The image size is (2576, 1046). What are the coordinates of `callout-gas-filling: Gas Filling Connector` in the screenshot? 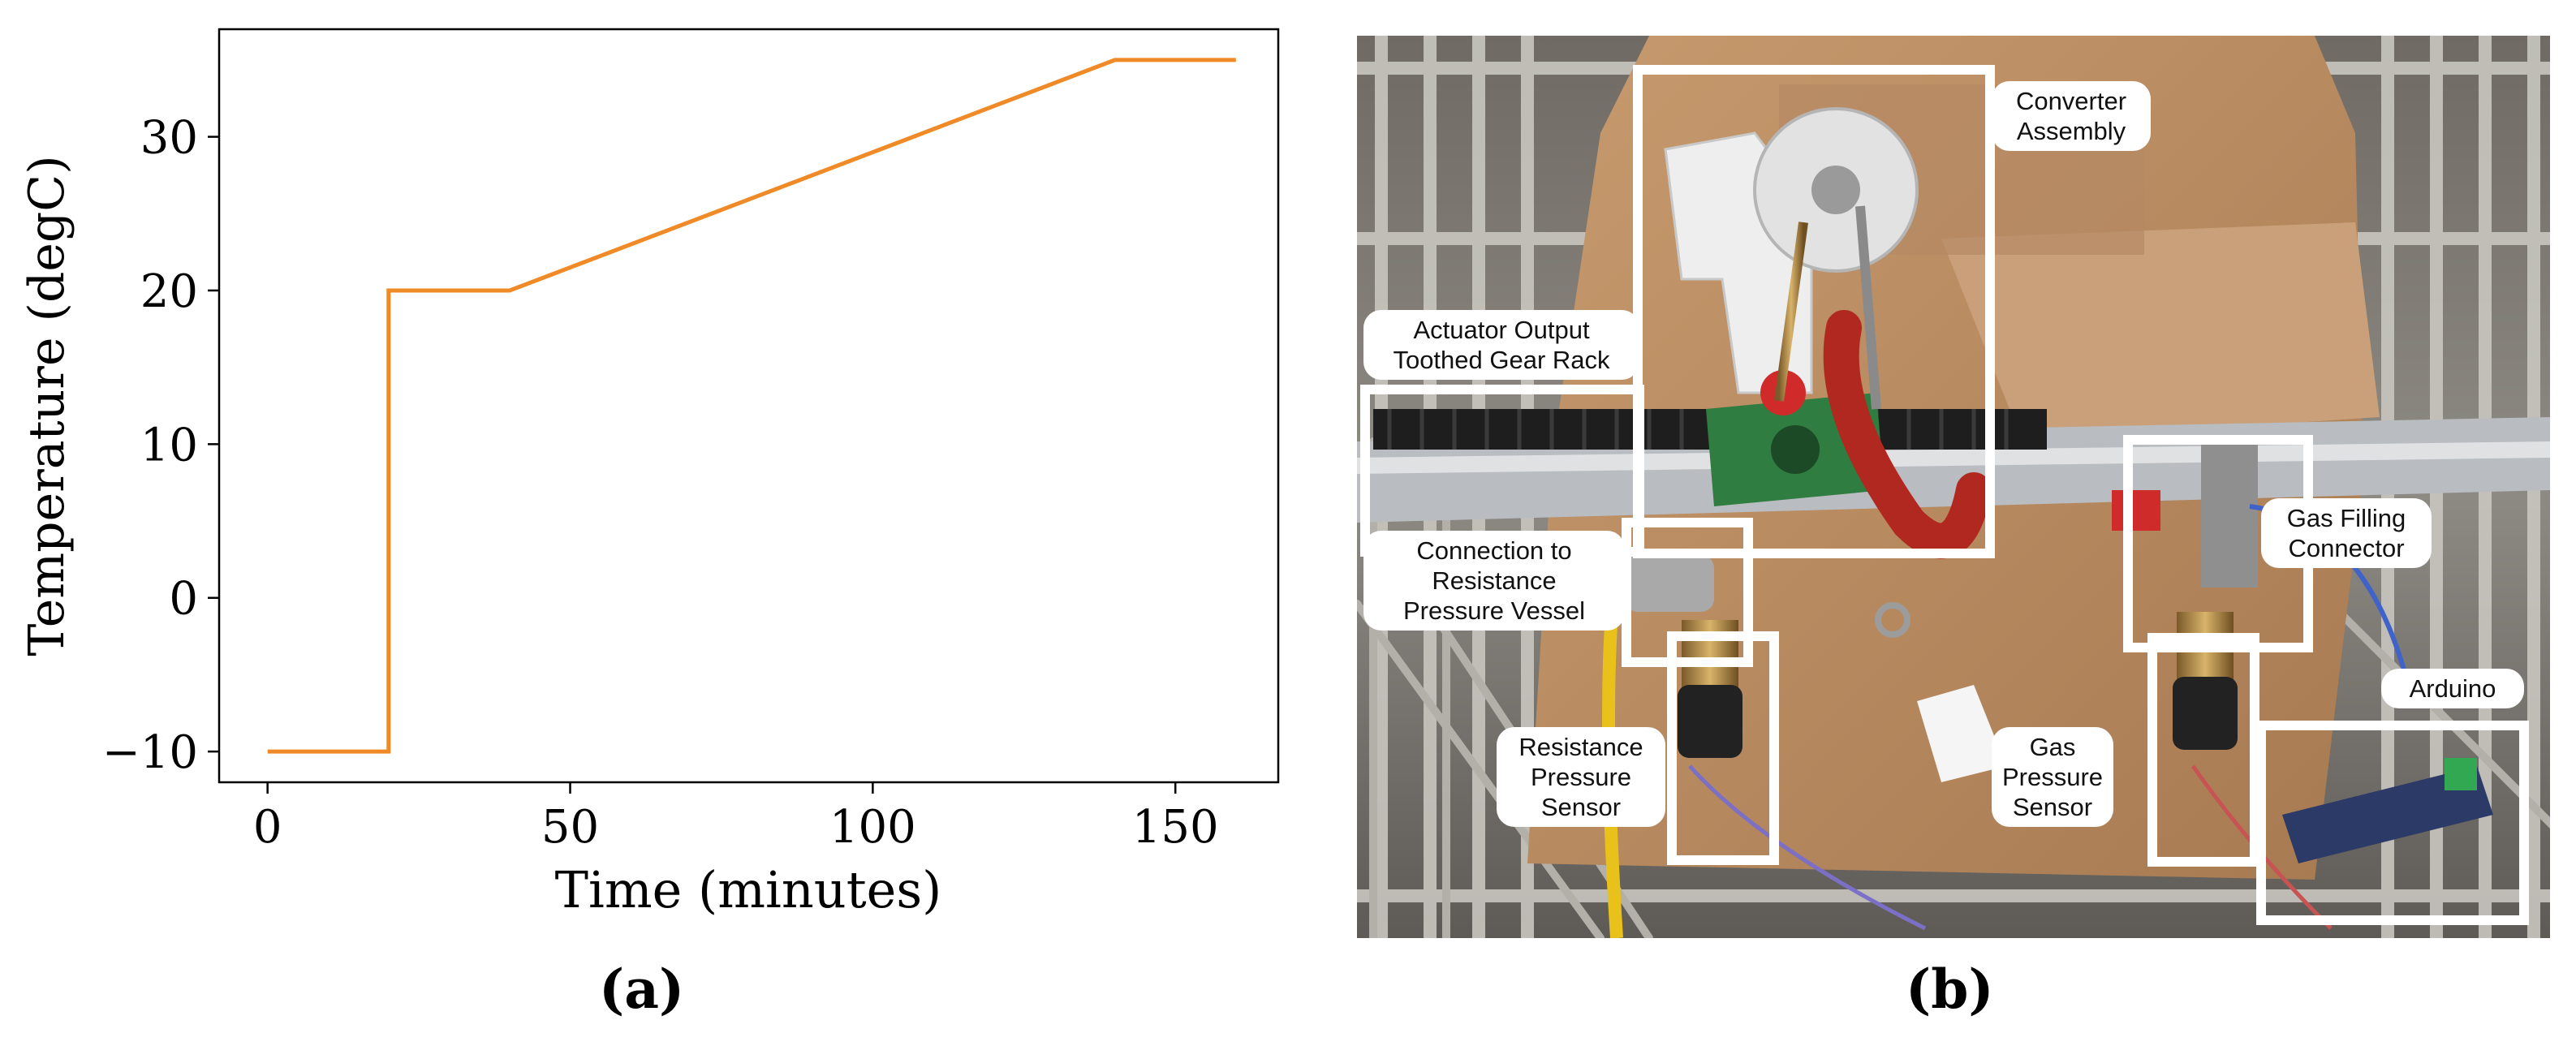 It's located at (2346, 533).